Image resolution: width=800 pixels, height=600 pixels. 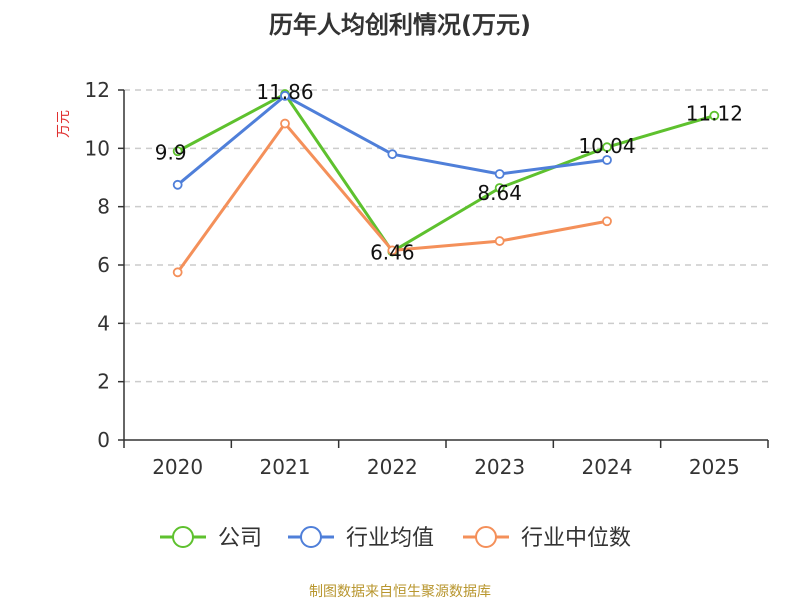 What do you see at coordinates (392, 250) in the screenshot?
I see `point-s2-2022` at bounding box center [392, 250].